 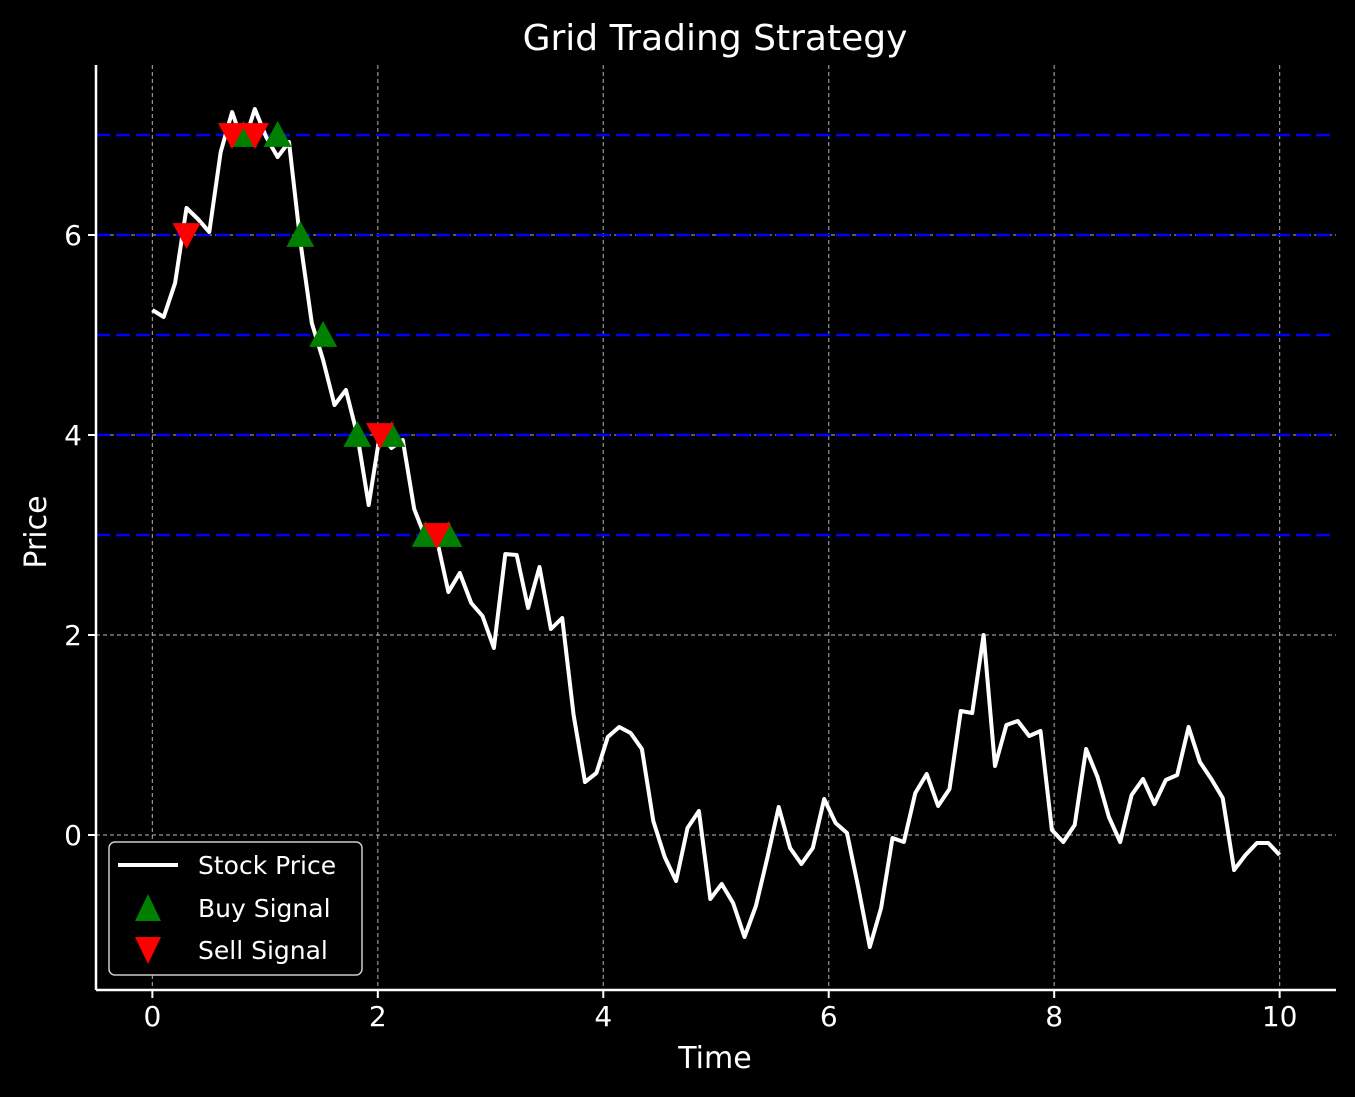 I want to click on y-tick-label: 6, so click(x=73, y=235).